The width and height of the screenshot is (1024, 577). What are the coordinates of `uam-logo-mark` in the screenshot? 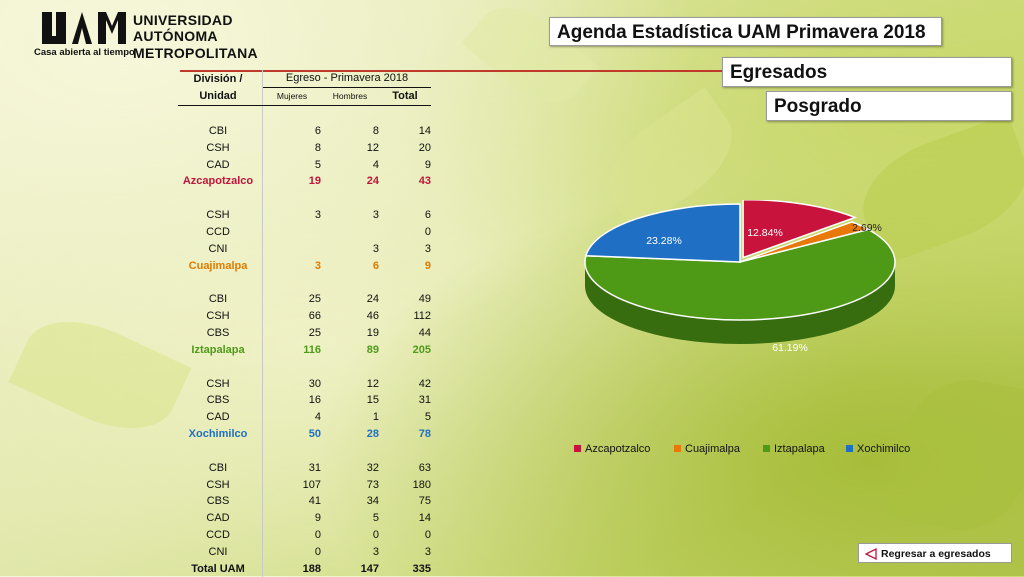 It's located at (84, 28).